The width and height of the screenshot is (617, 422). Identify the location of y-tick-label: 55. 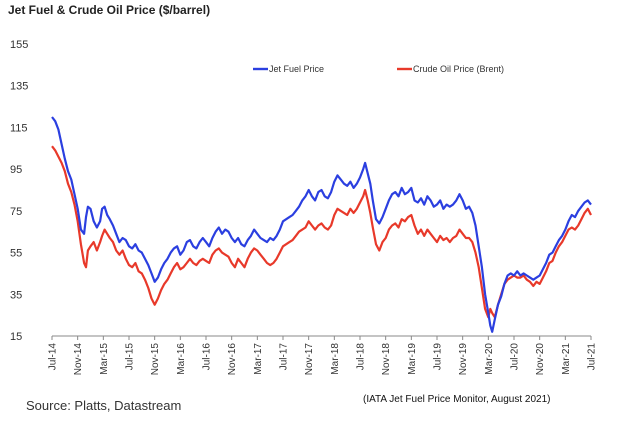
(16, 254).